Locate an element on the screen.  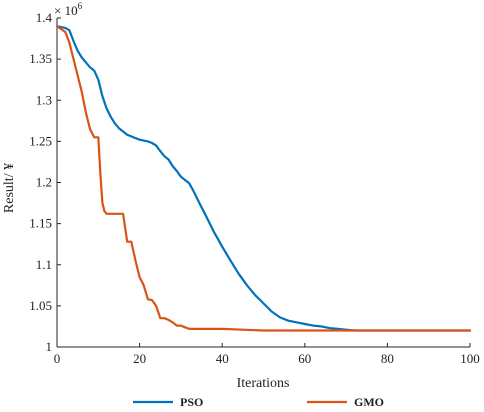
y-tick-label: 1.1 is located at coordinates (44, 264).